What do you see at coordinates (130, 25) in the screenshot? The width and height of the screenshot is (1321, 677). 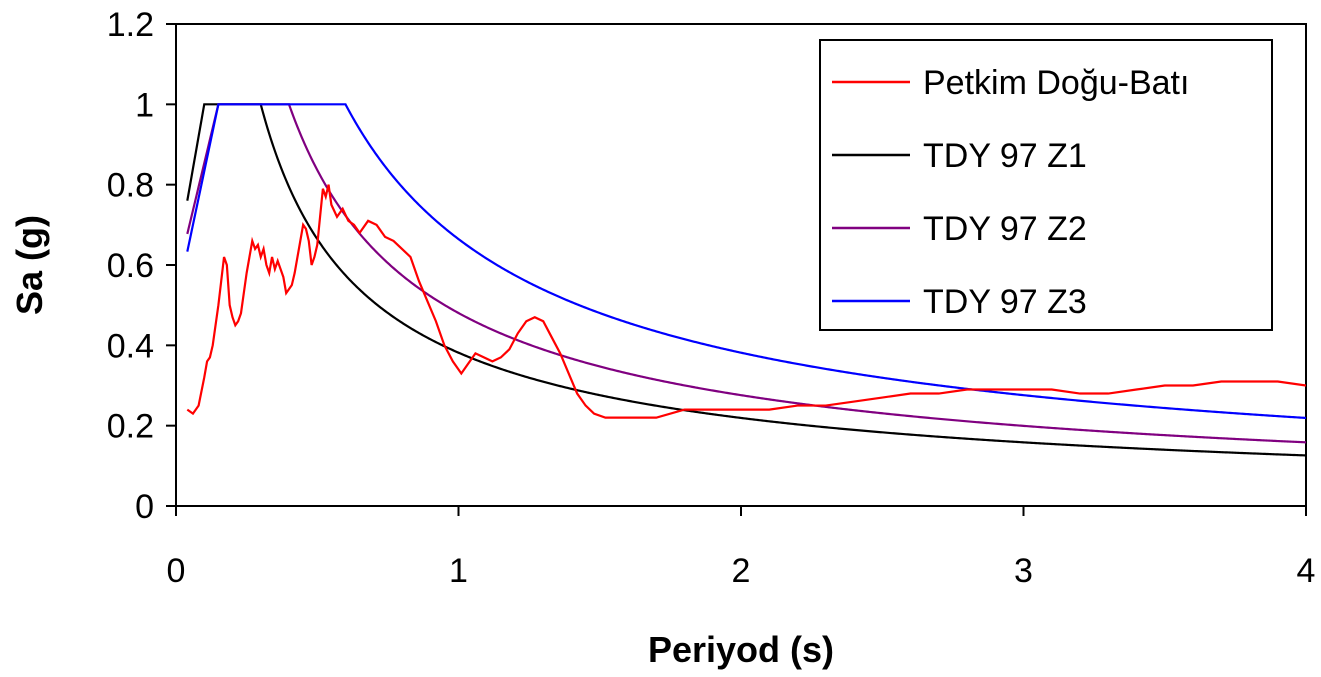 I see `y-tick-label: 1.2` at bounding box center [130, 25].